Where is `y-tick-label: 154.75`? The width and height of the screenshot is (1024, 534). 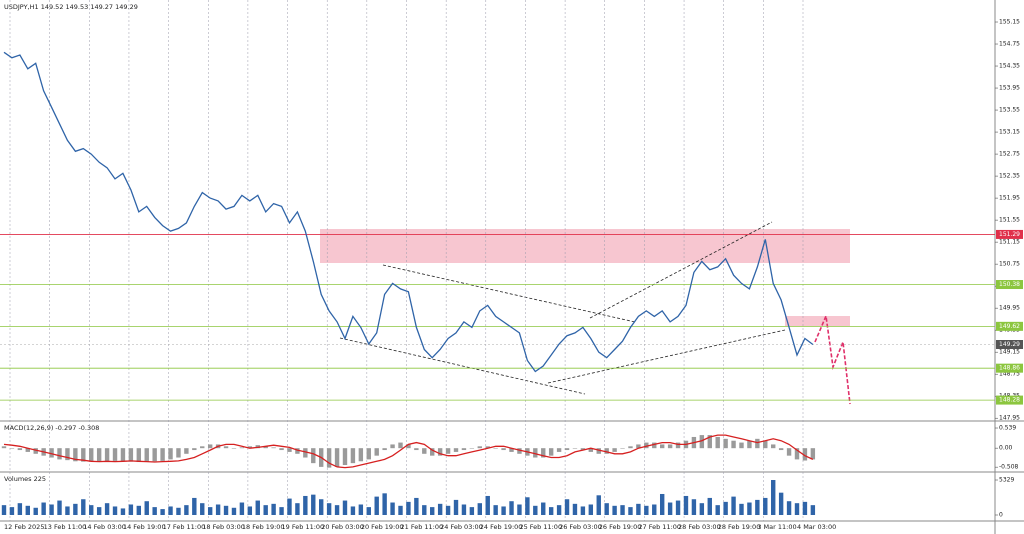
y-tick-label: 154.75 is located at coordinates (1009, 44).